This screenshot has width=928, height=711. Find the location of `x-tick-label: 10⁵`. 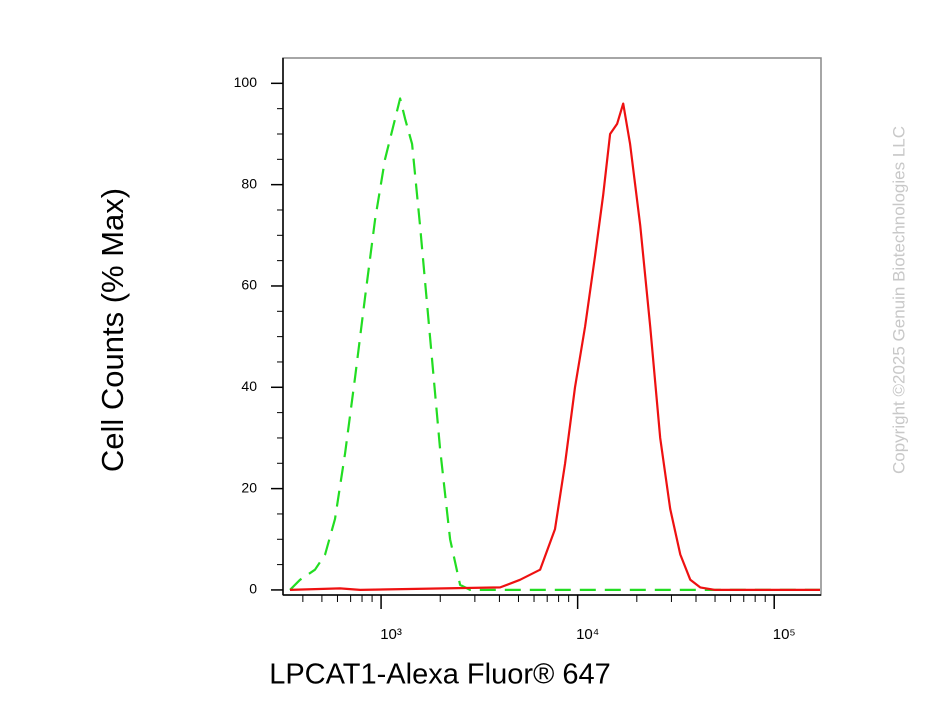

x-tick-label: 10⁵ is located at coordinates (784, 634).